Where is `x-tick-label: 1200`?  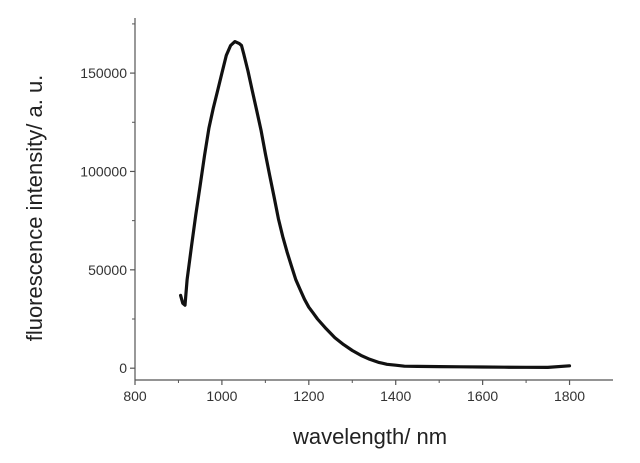 x-tick-label: 1200 is located at coordinates (308, 396).